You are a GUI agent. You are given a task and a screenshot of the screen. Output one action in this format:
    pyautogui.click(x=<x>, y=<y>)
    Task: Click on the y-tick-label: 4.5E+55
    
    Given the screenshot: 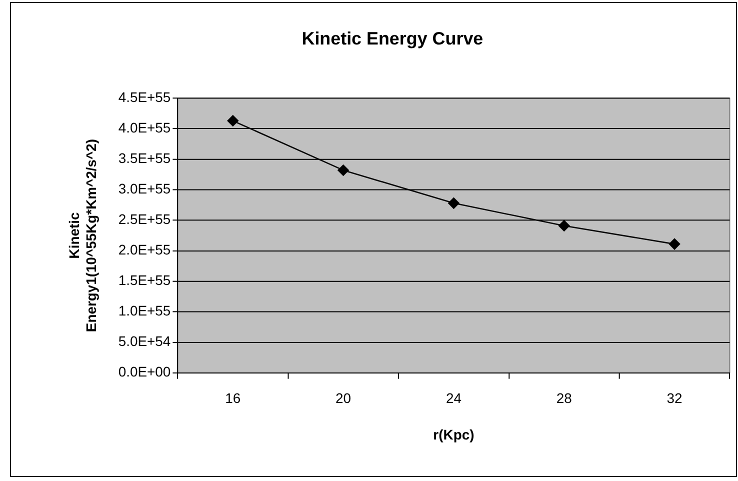 What is the action you would take?
    pyautogui.click(x=144, y=97)
    